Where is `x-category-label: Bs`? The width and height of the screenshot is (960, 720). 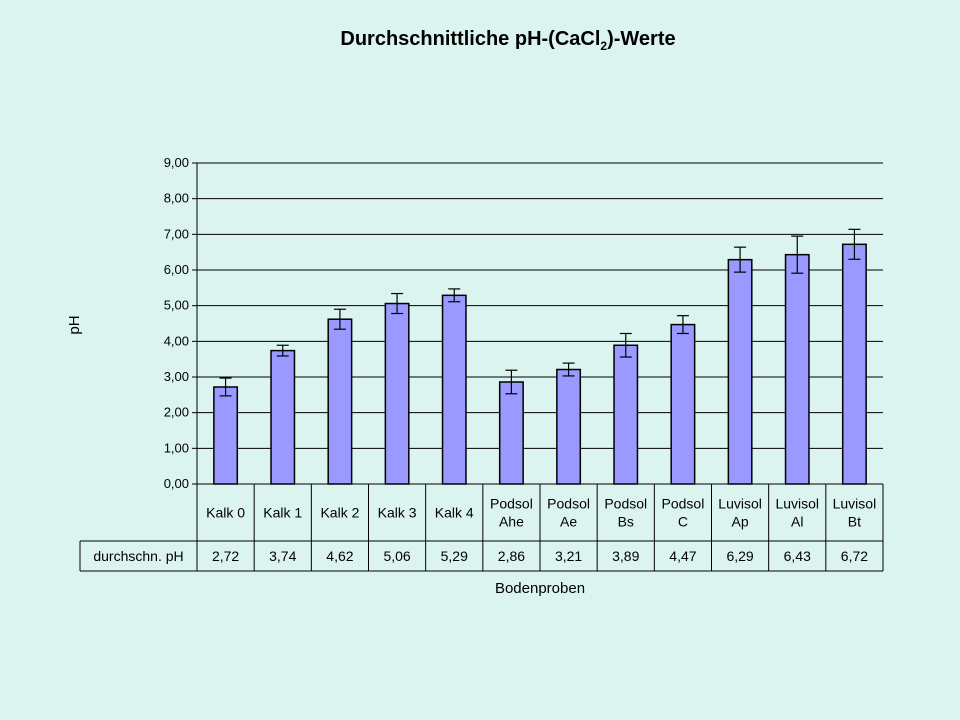
x-category-label: Bs is located at coordinates (626, 522).